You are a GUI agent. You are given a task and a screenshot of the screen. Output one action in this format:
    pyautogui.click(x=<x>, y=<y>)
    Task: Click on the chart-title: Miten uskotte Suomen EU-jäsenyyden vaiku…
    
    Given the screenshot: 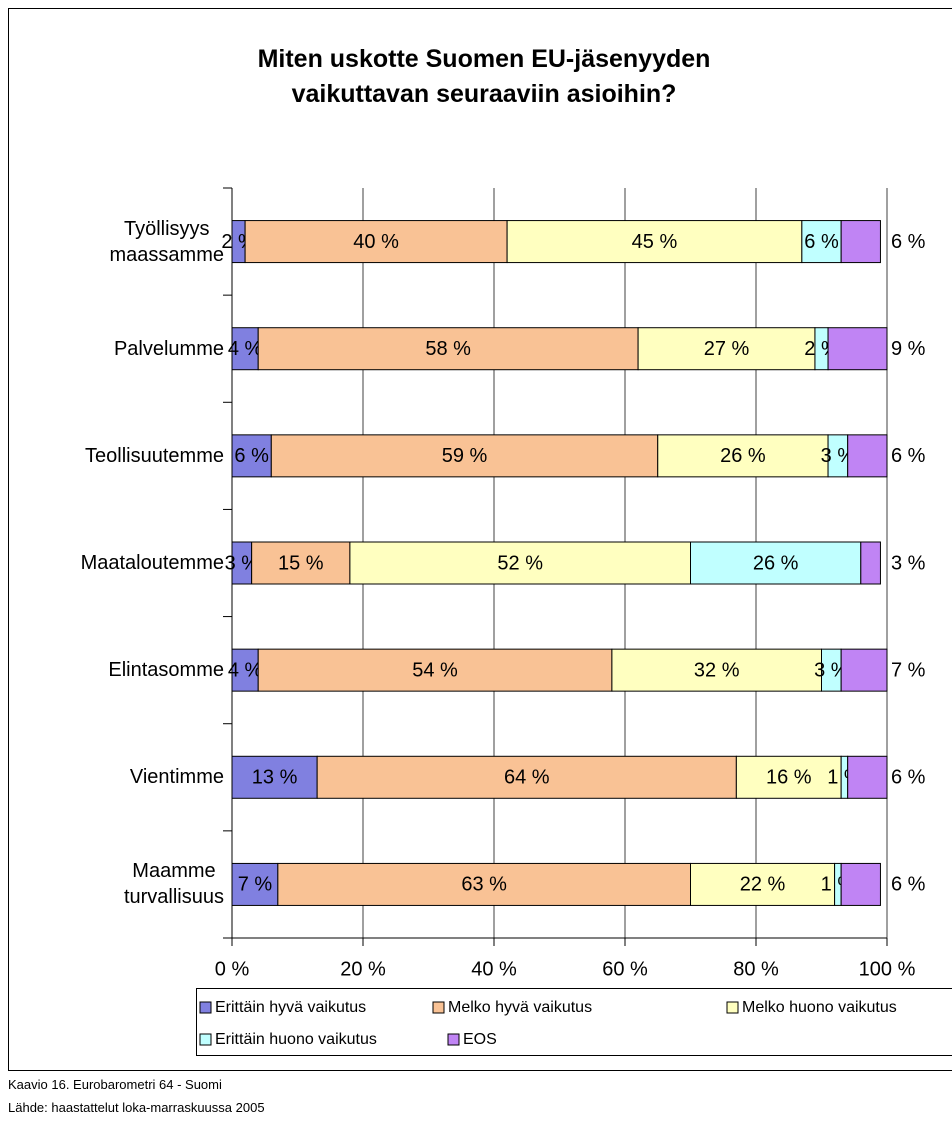 What is the action you would take?
    pyautogui.click(x=484, y=76)
    